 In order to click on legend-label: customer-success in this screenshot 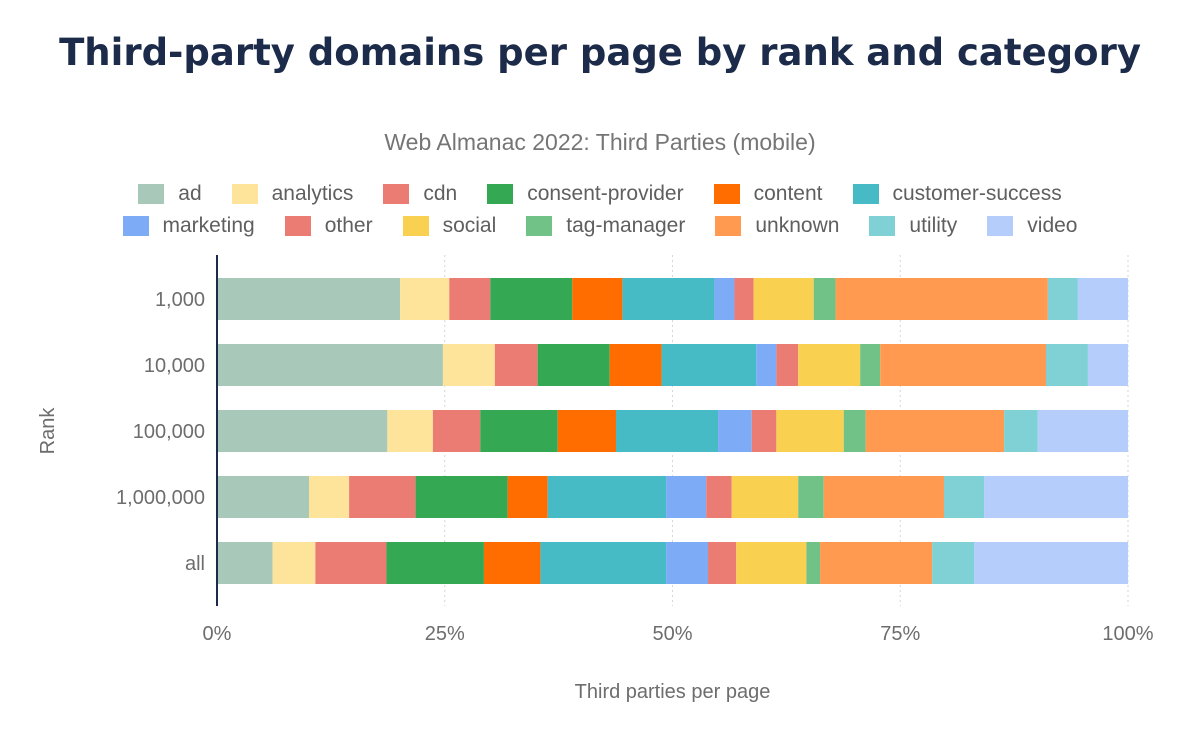, I will do `click(977, 193)`.